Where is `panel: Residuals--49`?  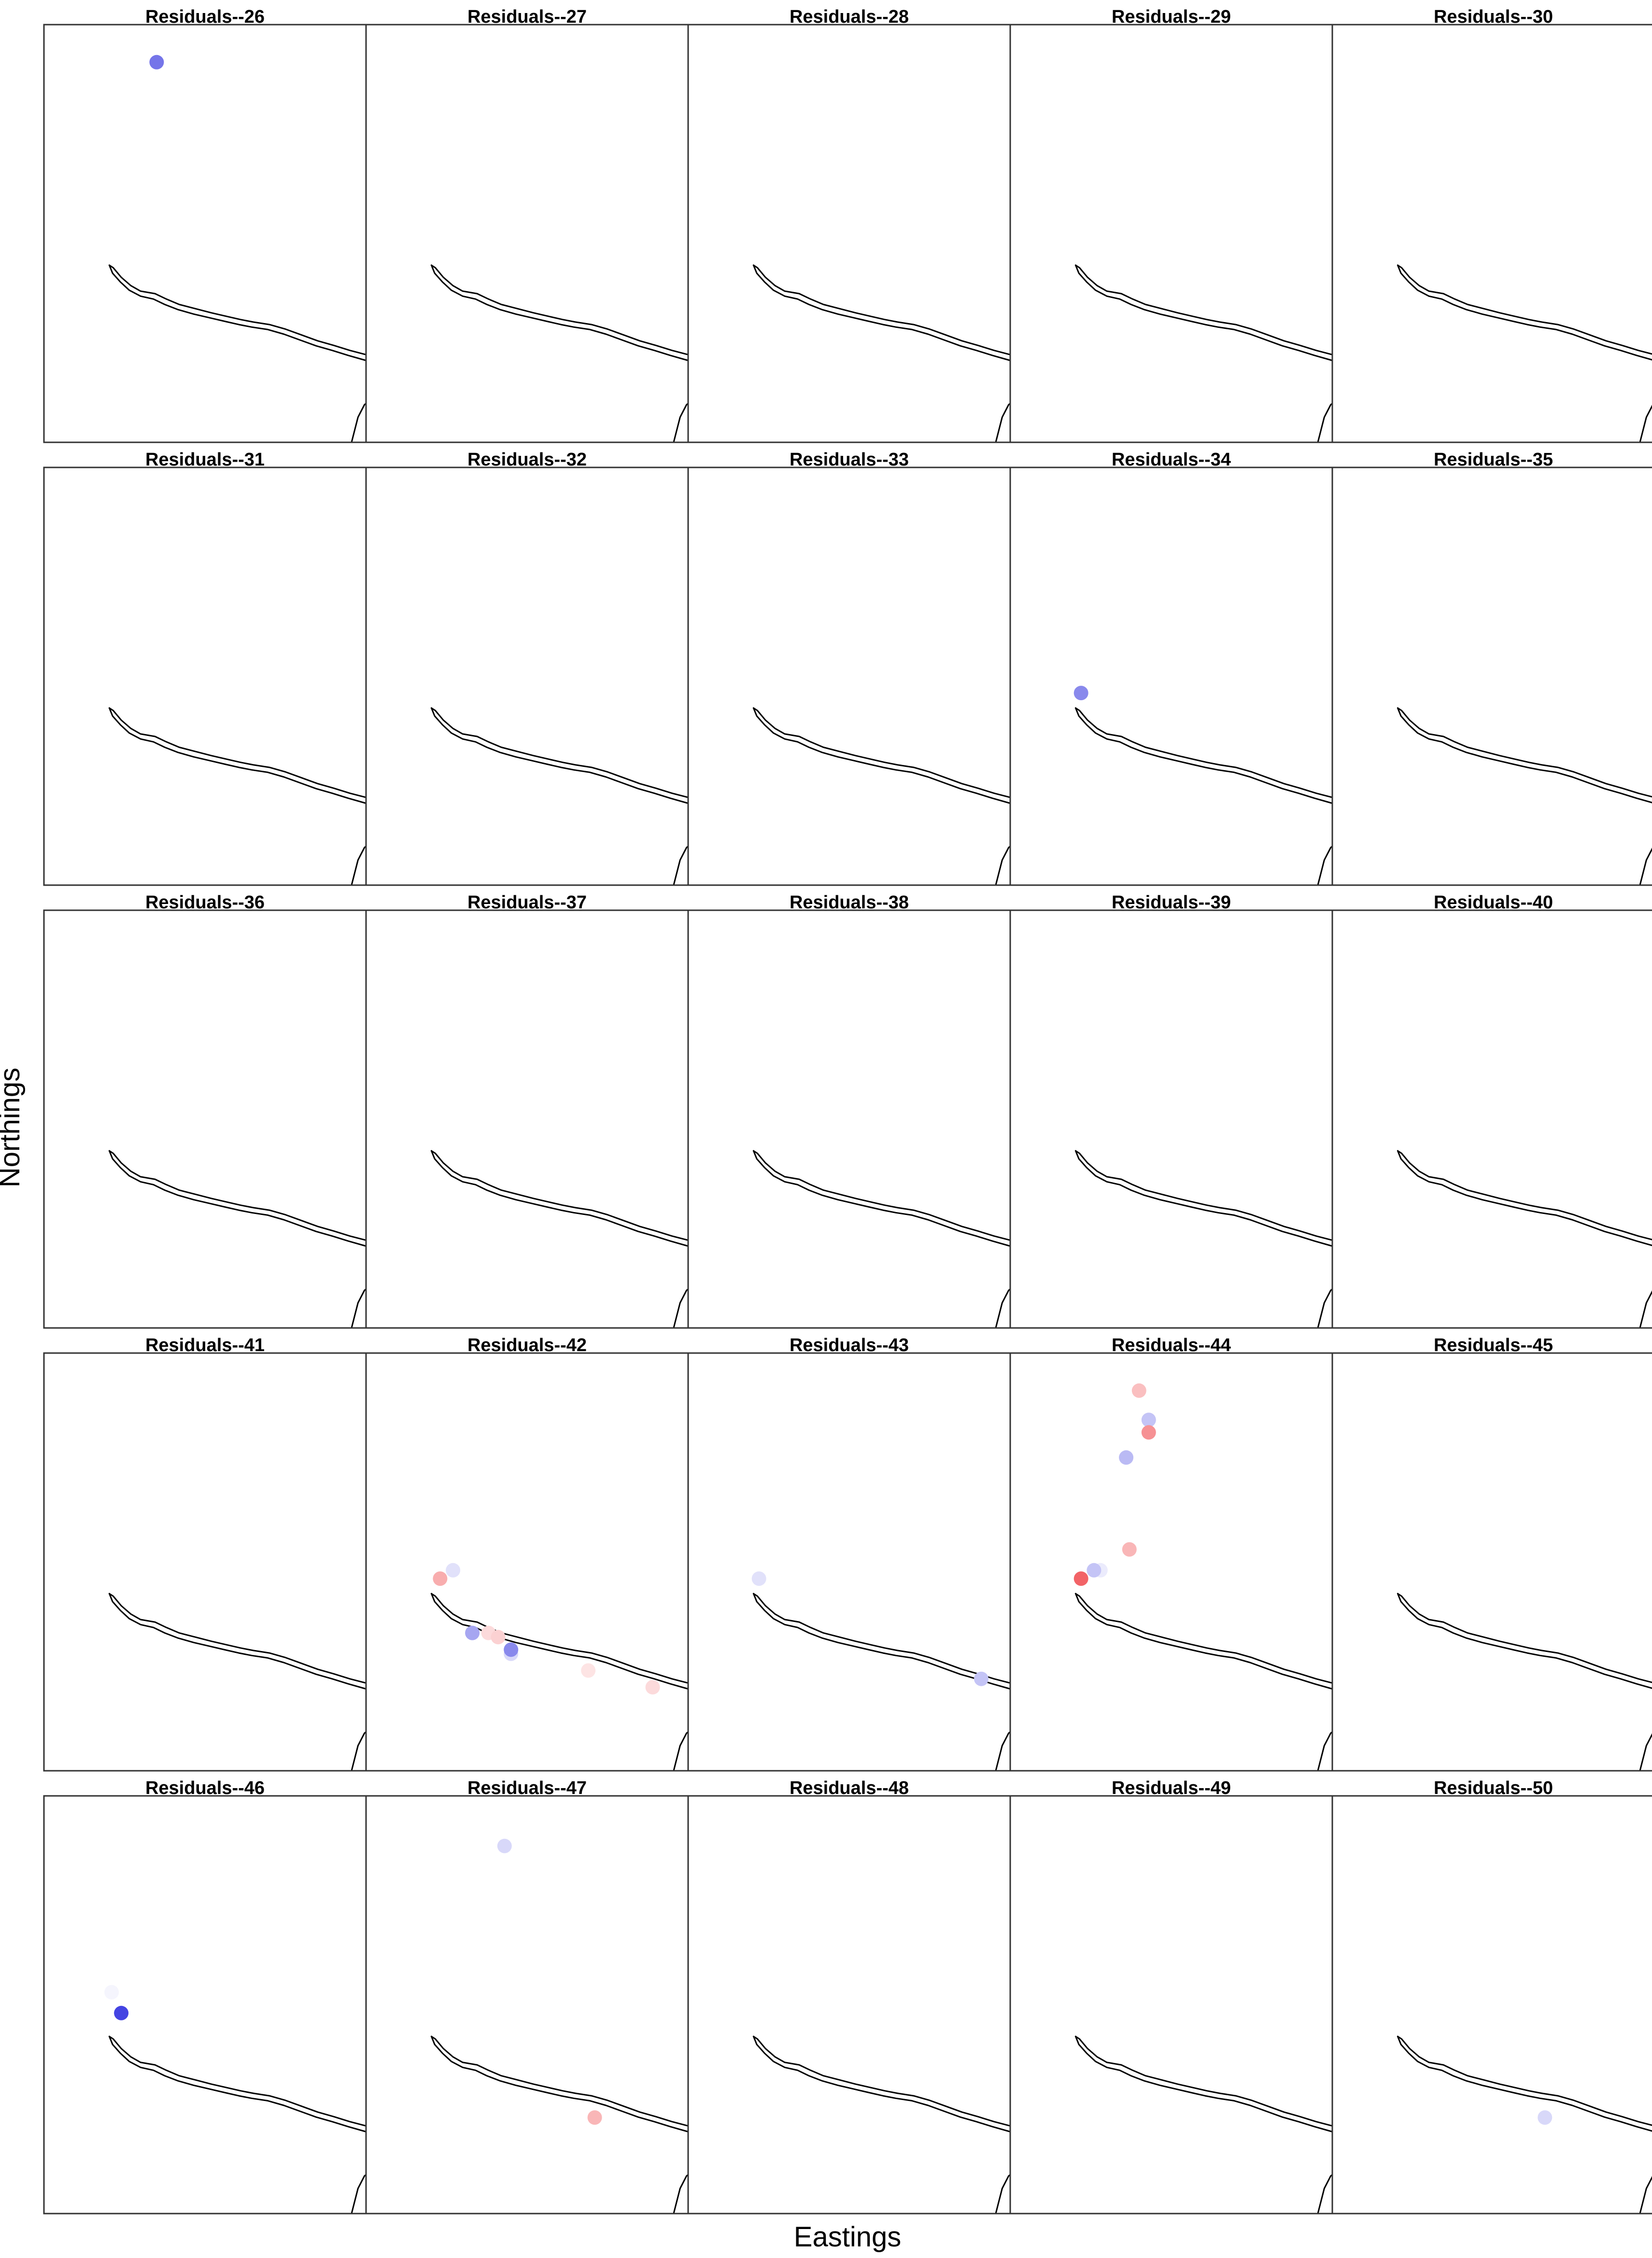
panel: Residuals--49 is located at coordinates (1171, 1996).